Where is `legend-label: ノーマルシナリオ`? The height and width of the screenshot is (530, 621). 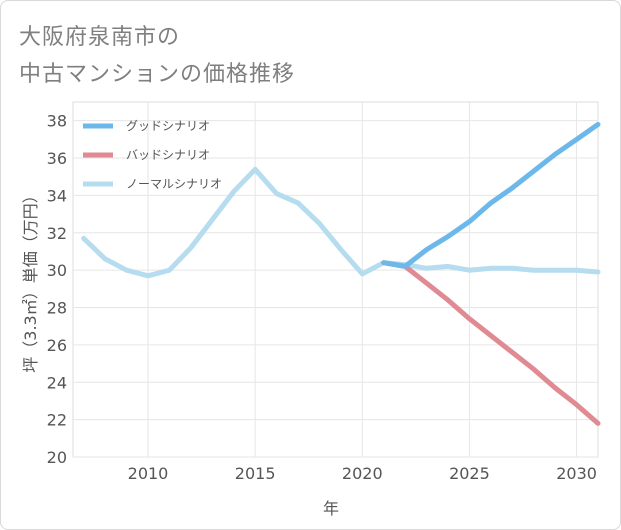 legend-label: ノーマルシナリオ is located at coordinates (174, 184).